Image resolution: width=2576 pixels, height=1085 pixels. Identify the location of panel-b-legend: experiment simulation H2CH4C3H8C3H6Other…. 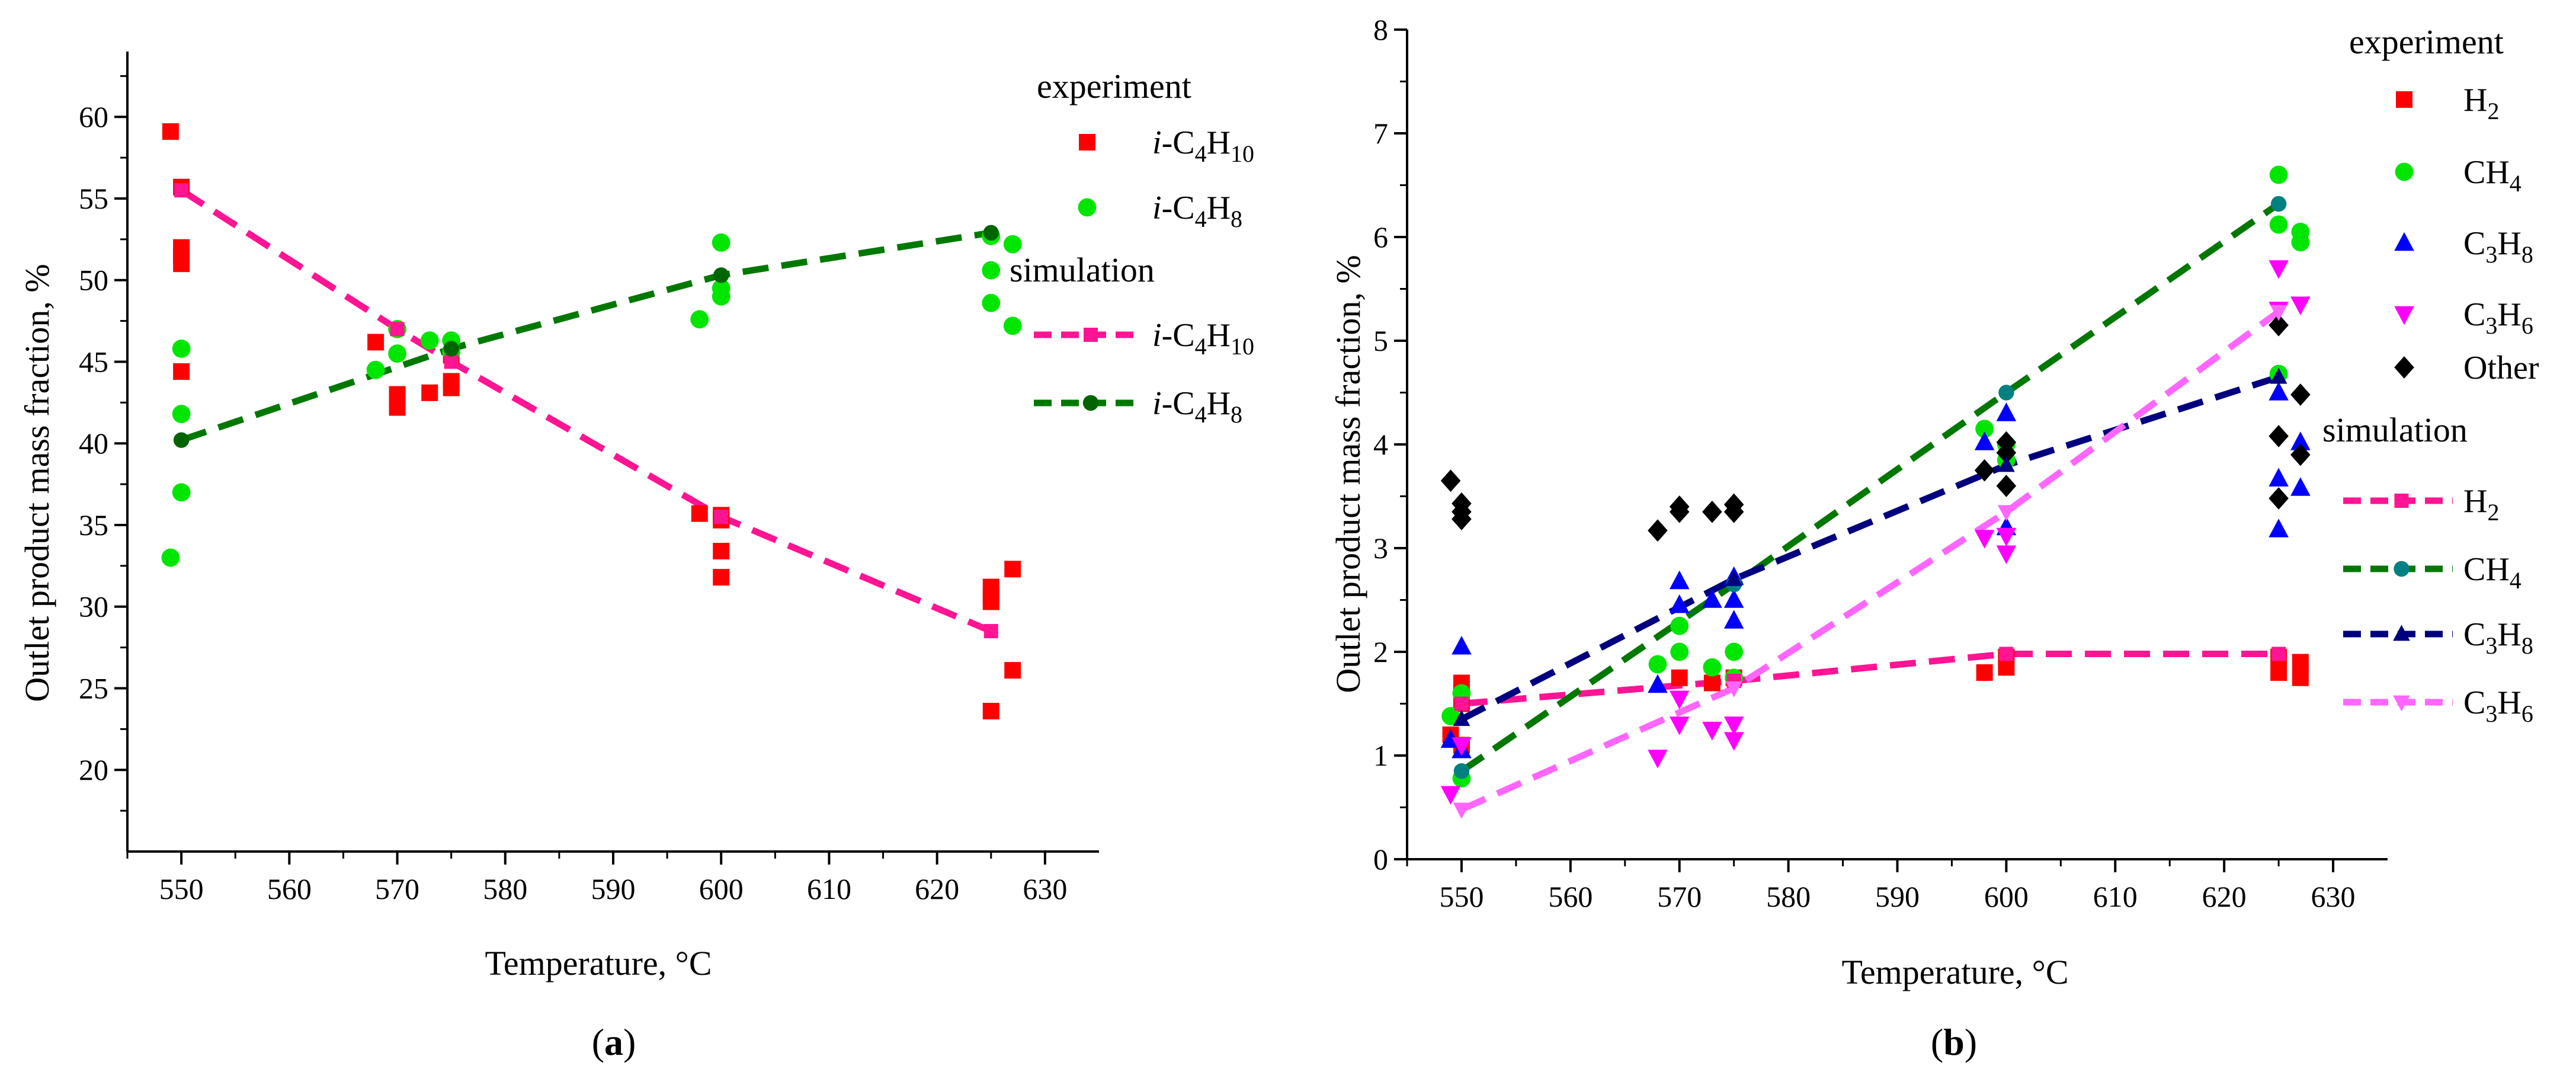
(2430, 375).